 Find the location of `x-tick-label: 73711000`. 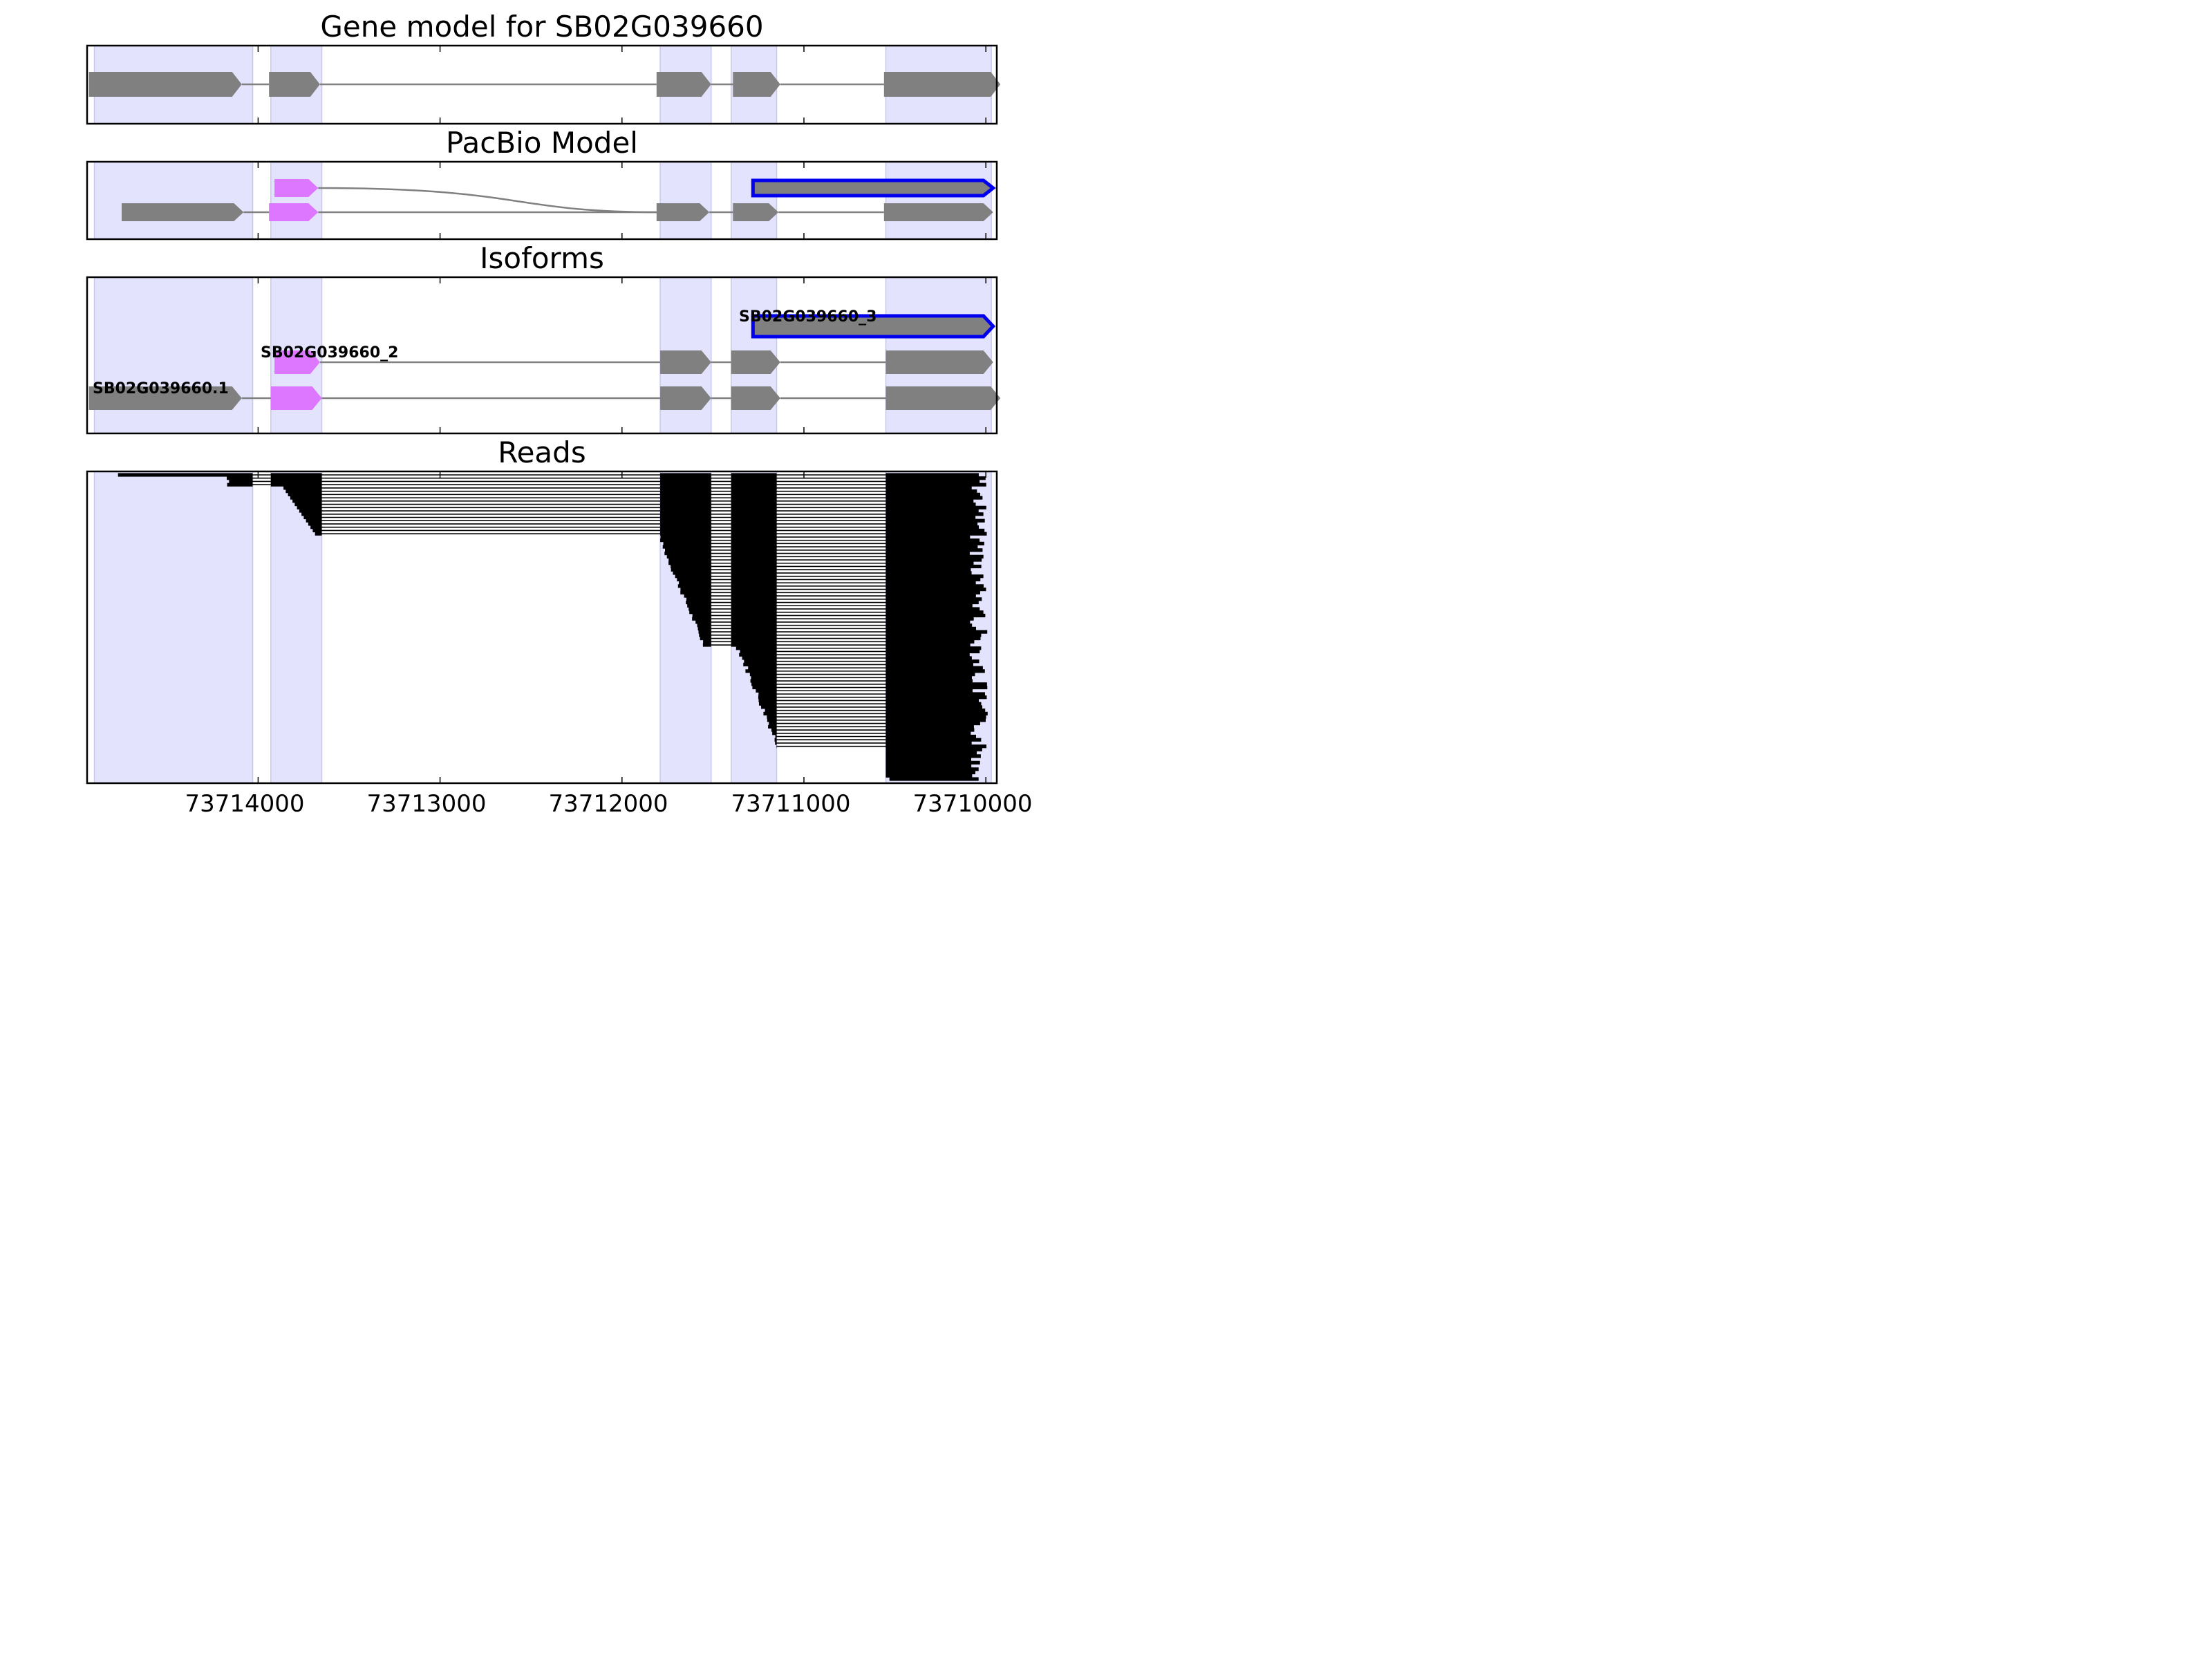

x-tick-label: 73711000 is located at coordinates (791, 804).